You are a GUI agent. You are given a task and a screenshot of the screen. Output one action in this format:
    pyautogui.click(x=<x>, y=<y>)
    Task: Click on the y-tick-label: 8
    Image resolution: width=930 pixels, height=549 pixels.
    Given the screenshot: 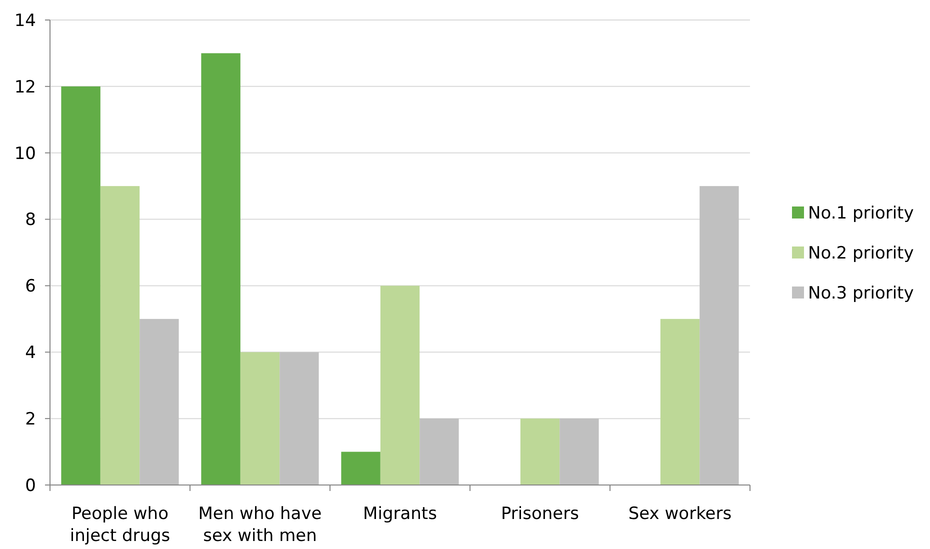 What is the action you would take?
    pyautogui.click(x=30, y=220)
    